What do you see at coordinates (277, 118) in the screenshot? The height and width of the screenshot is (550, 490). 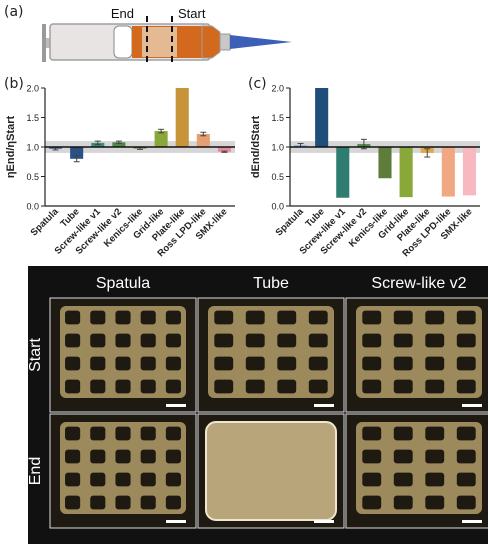 I see `chart-c-y-tick-label: 1.5` at bounding box center [277, 118].